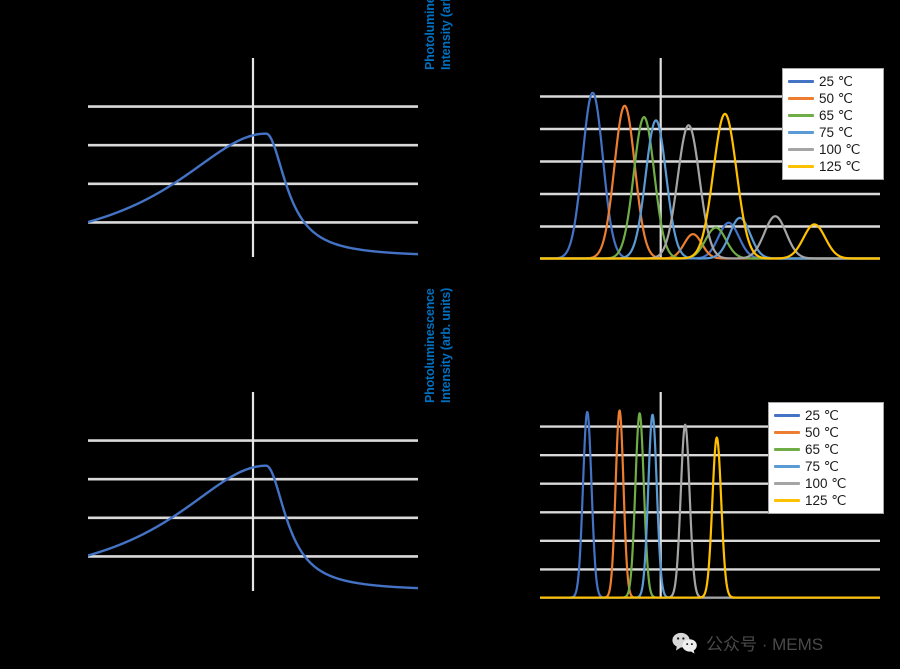  What do you see at coordinates (765, 644) in the screenshot?
I see `watermark-text: 公众号 · MEMS` at bounding box center [765, 644].